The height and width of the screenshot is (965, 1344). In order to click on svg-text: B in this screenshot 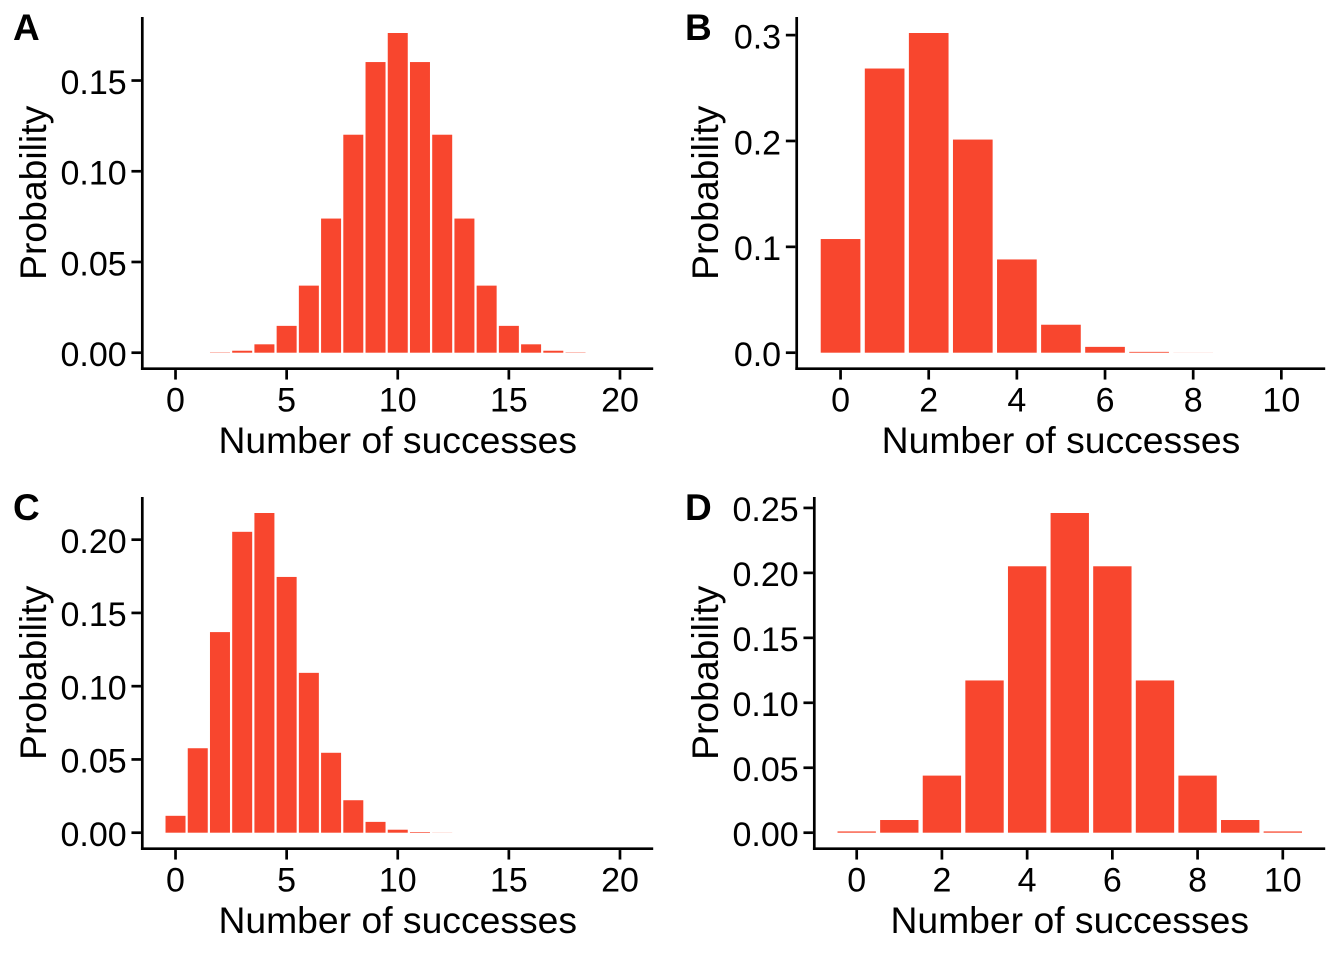, I will do `click(698, 27)`.